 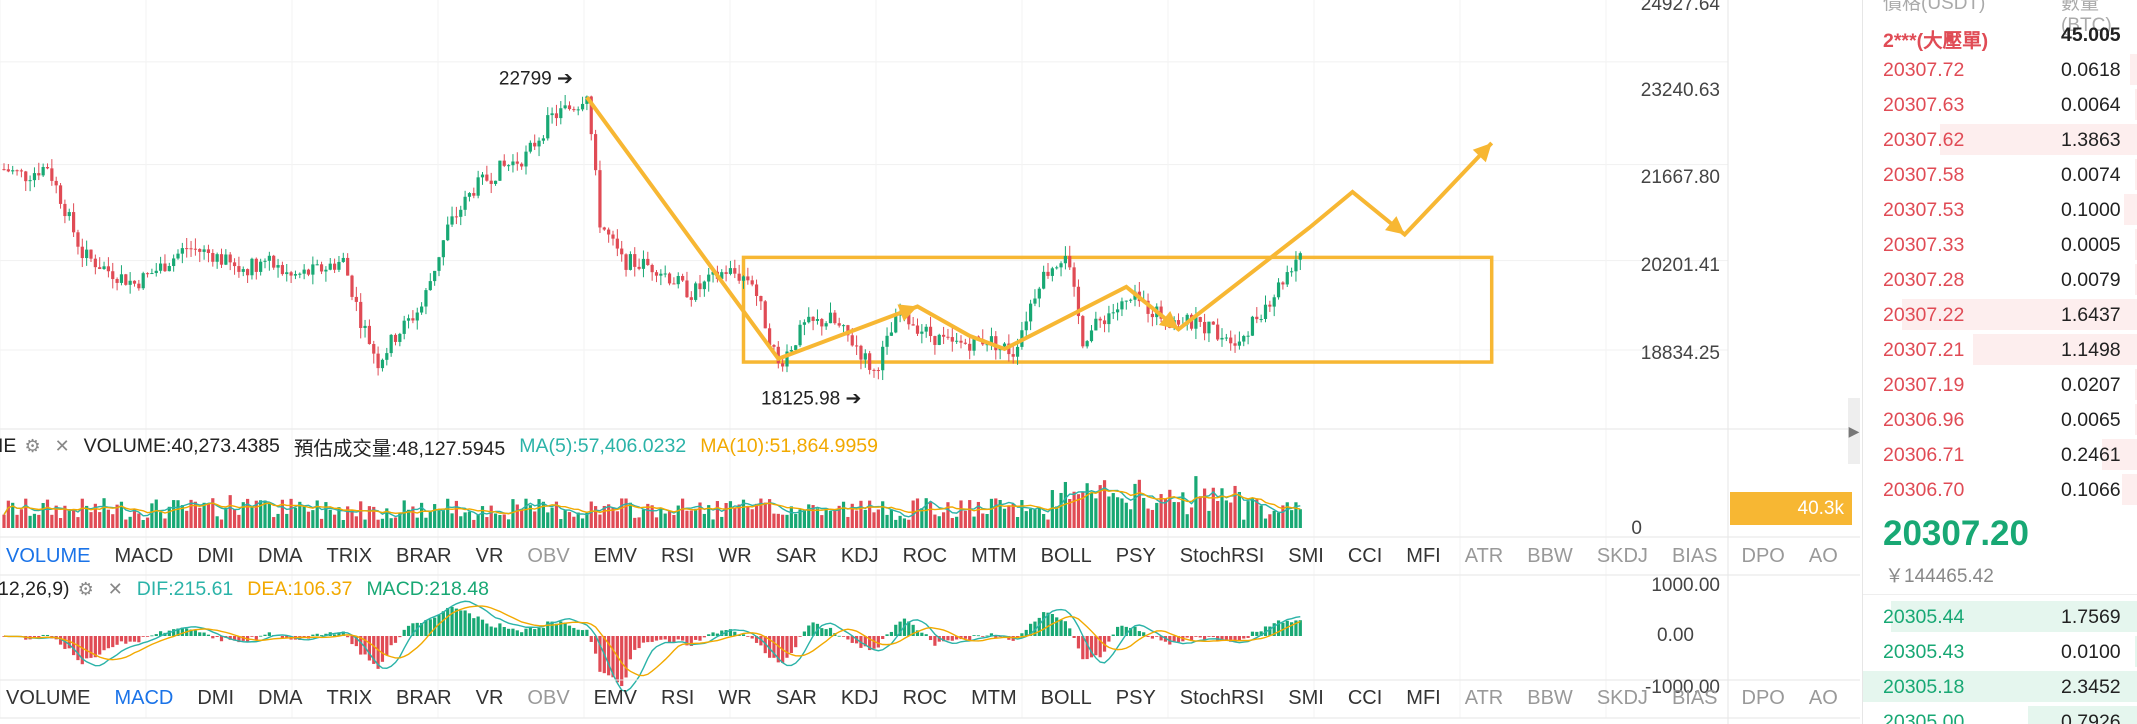 I want to click on ask-row: 20306.71 0.2461, so click(x=2000, y=454).